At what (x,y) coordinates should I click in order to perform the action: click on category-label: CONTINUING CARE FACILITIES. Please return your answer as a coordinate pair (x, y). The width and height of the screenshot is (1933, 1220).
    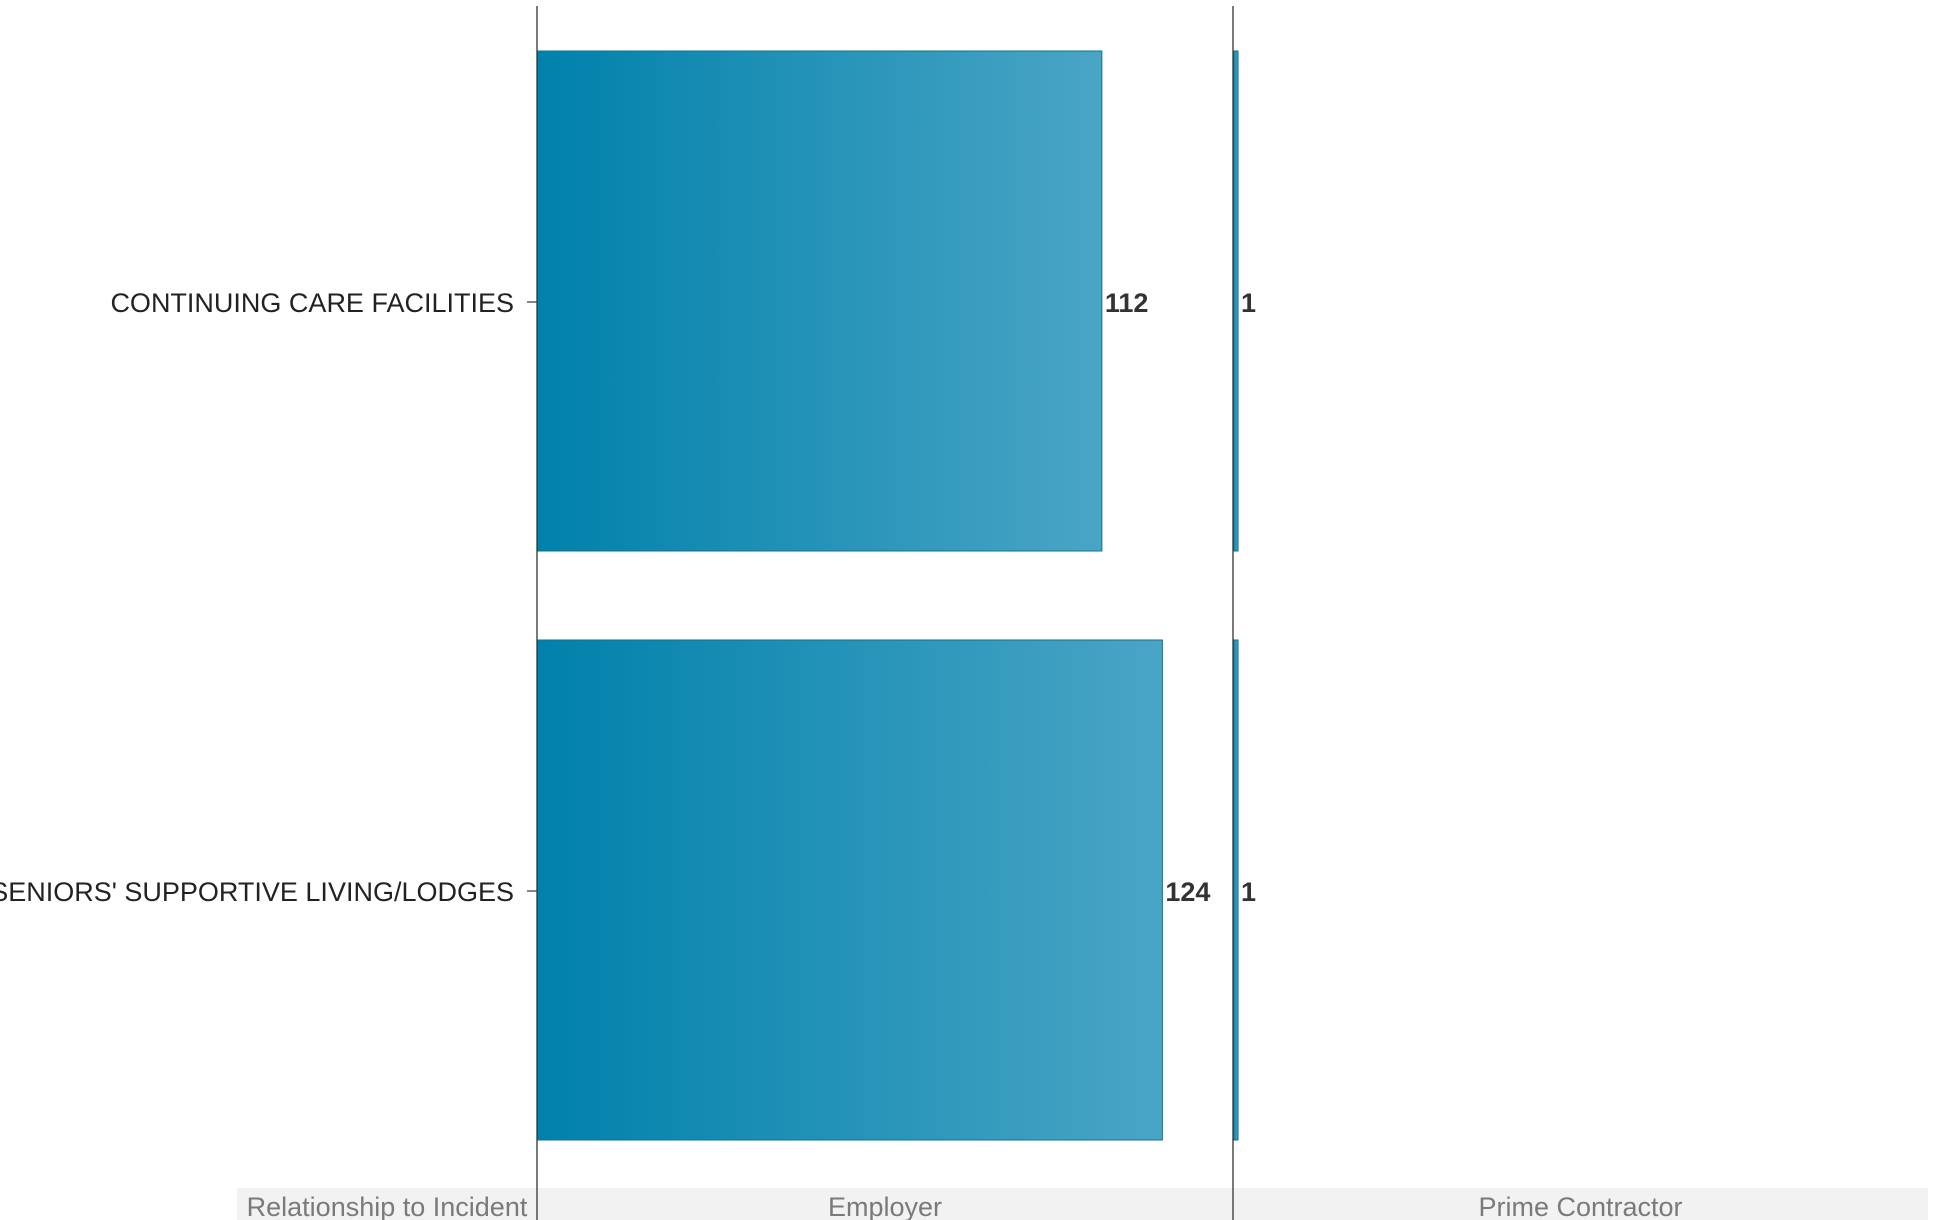
    Looking at the image, I should click on (312, 303).